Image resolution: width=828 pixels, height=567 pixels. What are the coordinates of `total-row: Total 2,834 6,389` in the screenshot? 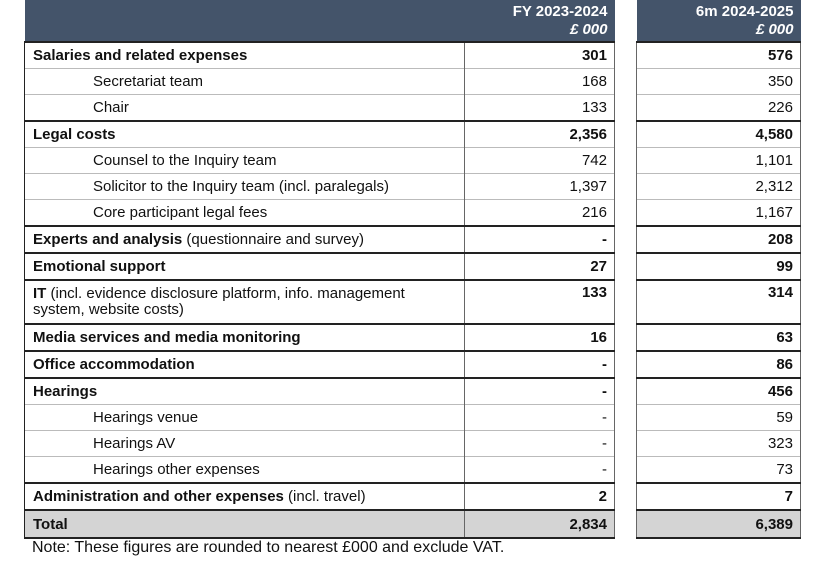 It's located at (412, 524).